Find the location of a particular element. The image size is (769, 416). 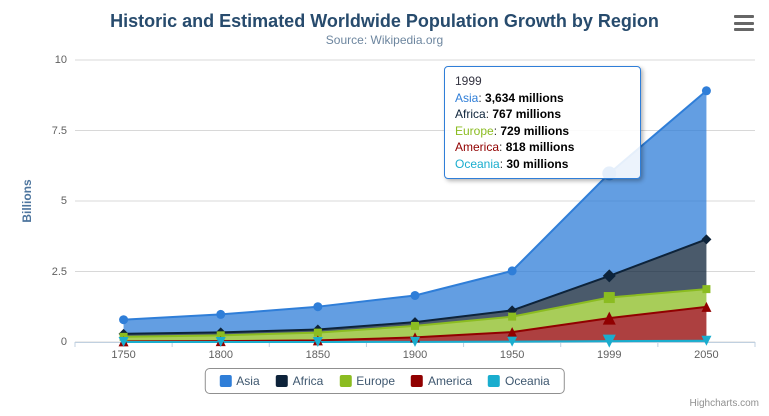

legend-symbol-america is located at coordinates (417, 381).